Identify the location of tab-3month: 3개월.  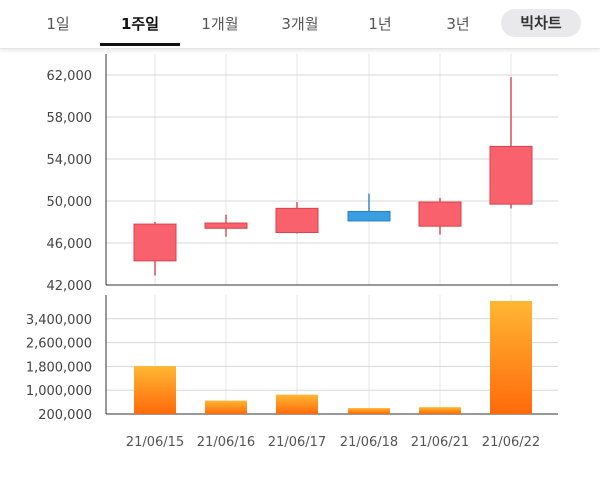
(300, 24).